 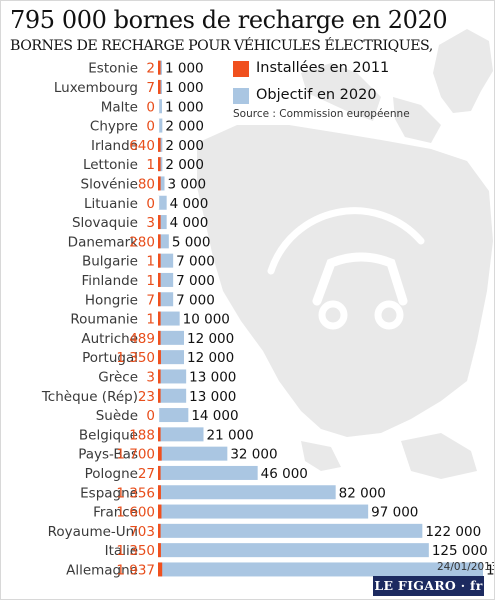 What do you see at coordinates (321, 114) in the screenshot?
I see `source-note: Source : Commission européenne` at bounding box center [321, 114].